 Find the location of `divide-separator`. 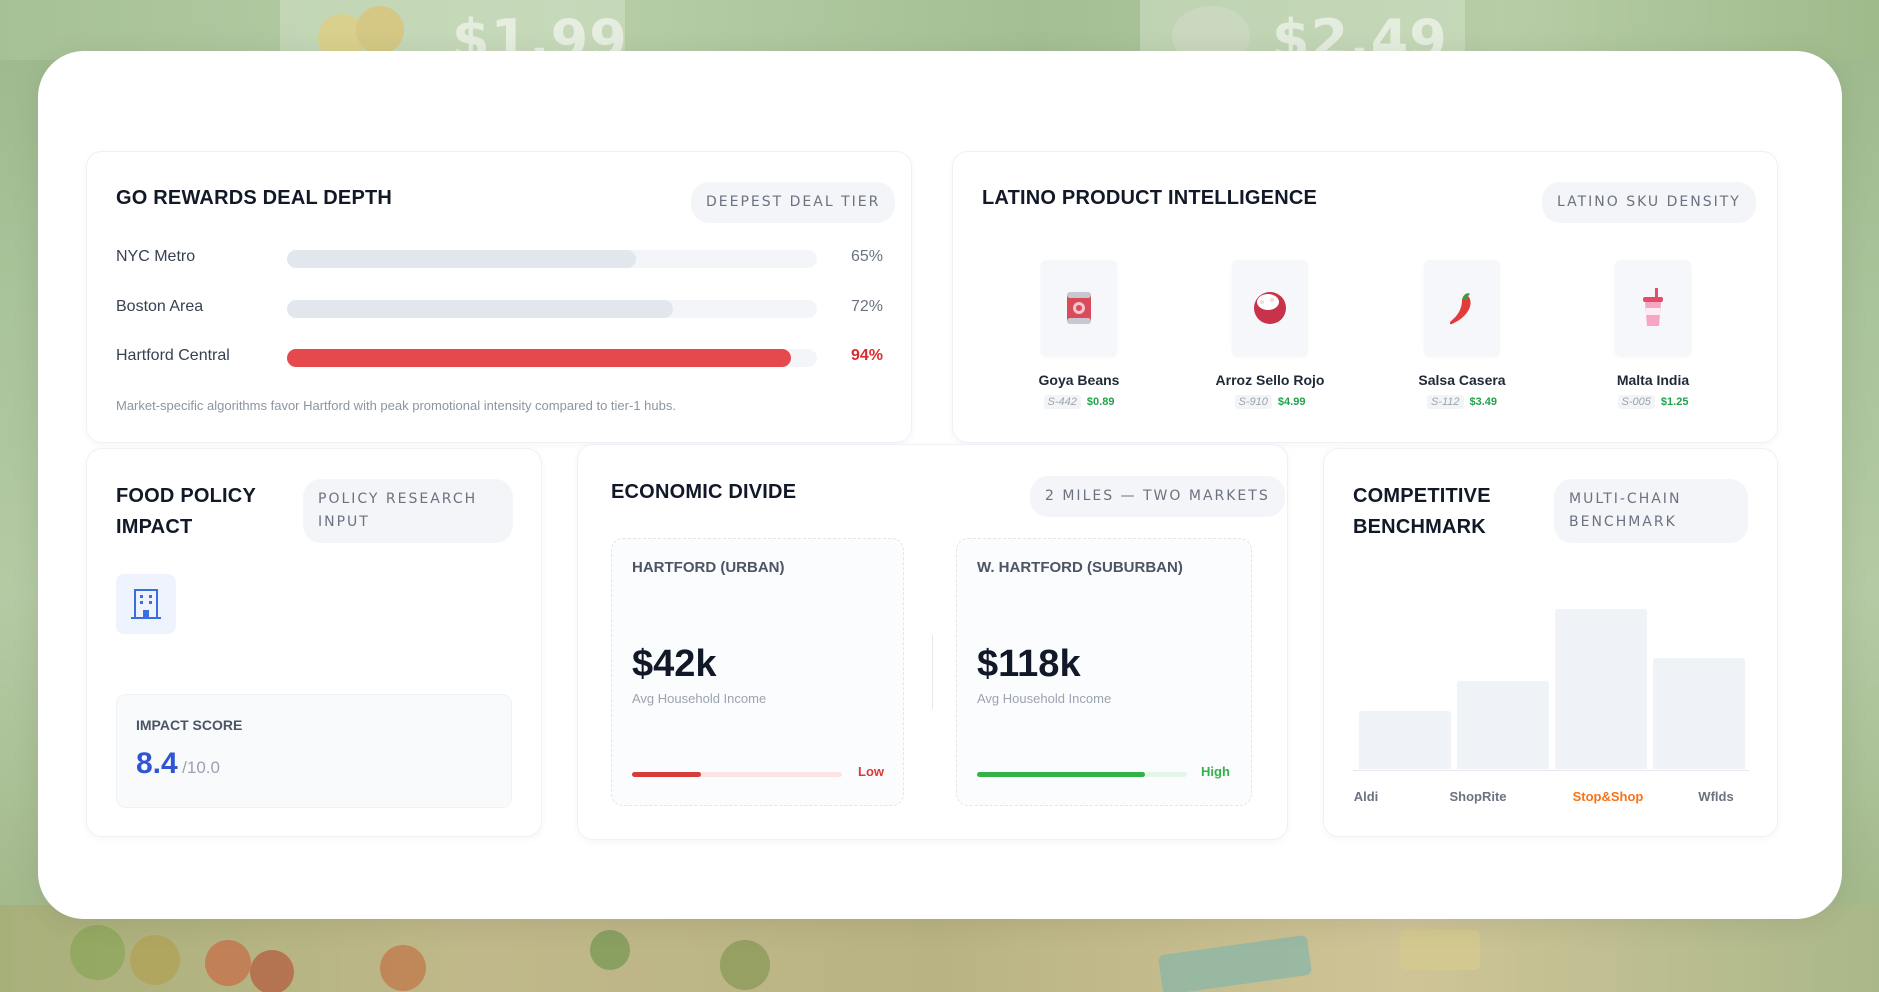

divide-separator is located at coordinates (932, 672).